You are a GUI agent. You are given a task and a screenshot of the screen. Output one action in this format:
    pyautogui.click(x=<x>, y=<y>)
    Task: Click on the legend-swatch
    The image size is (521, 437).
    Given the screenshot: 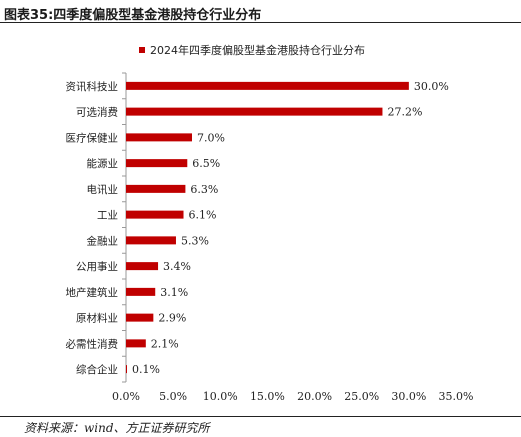 What is the action you would take?
    pyautogui.click(x=142, y=50)
    